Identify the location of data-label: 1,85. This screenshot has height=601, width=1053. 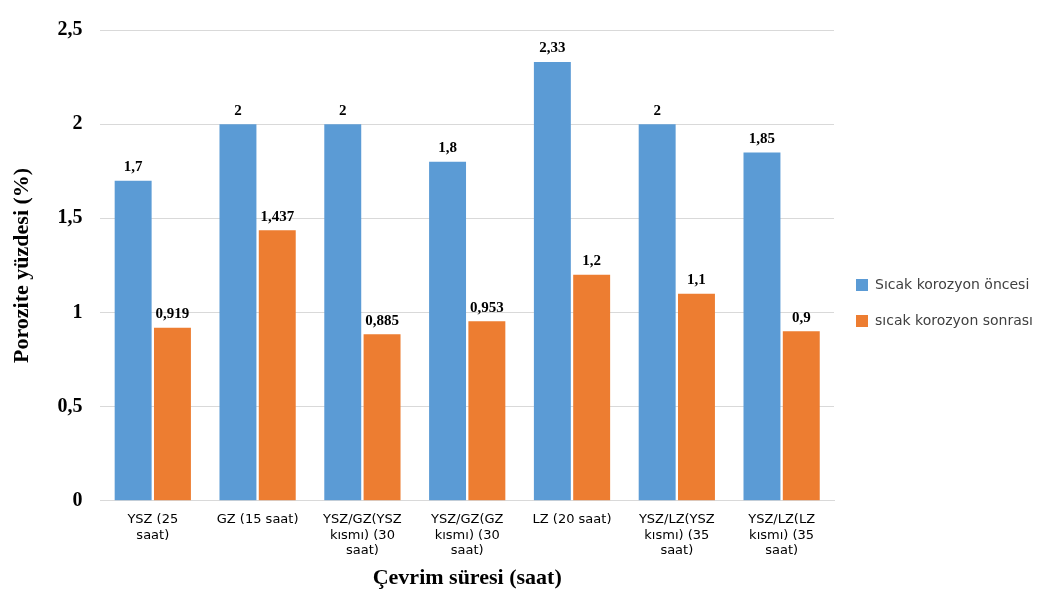
(762, 137).